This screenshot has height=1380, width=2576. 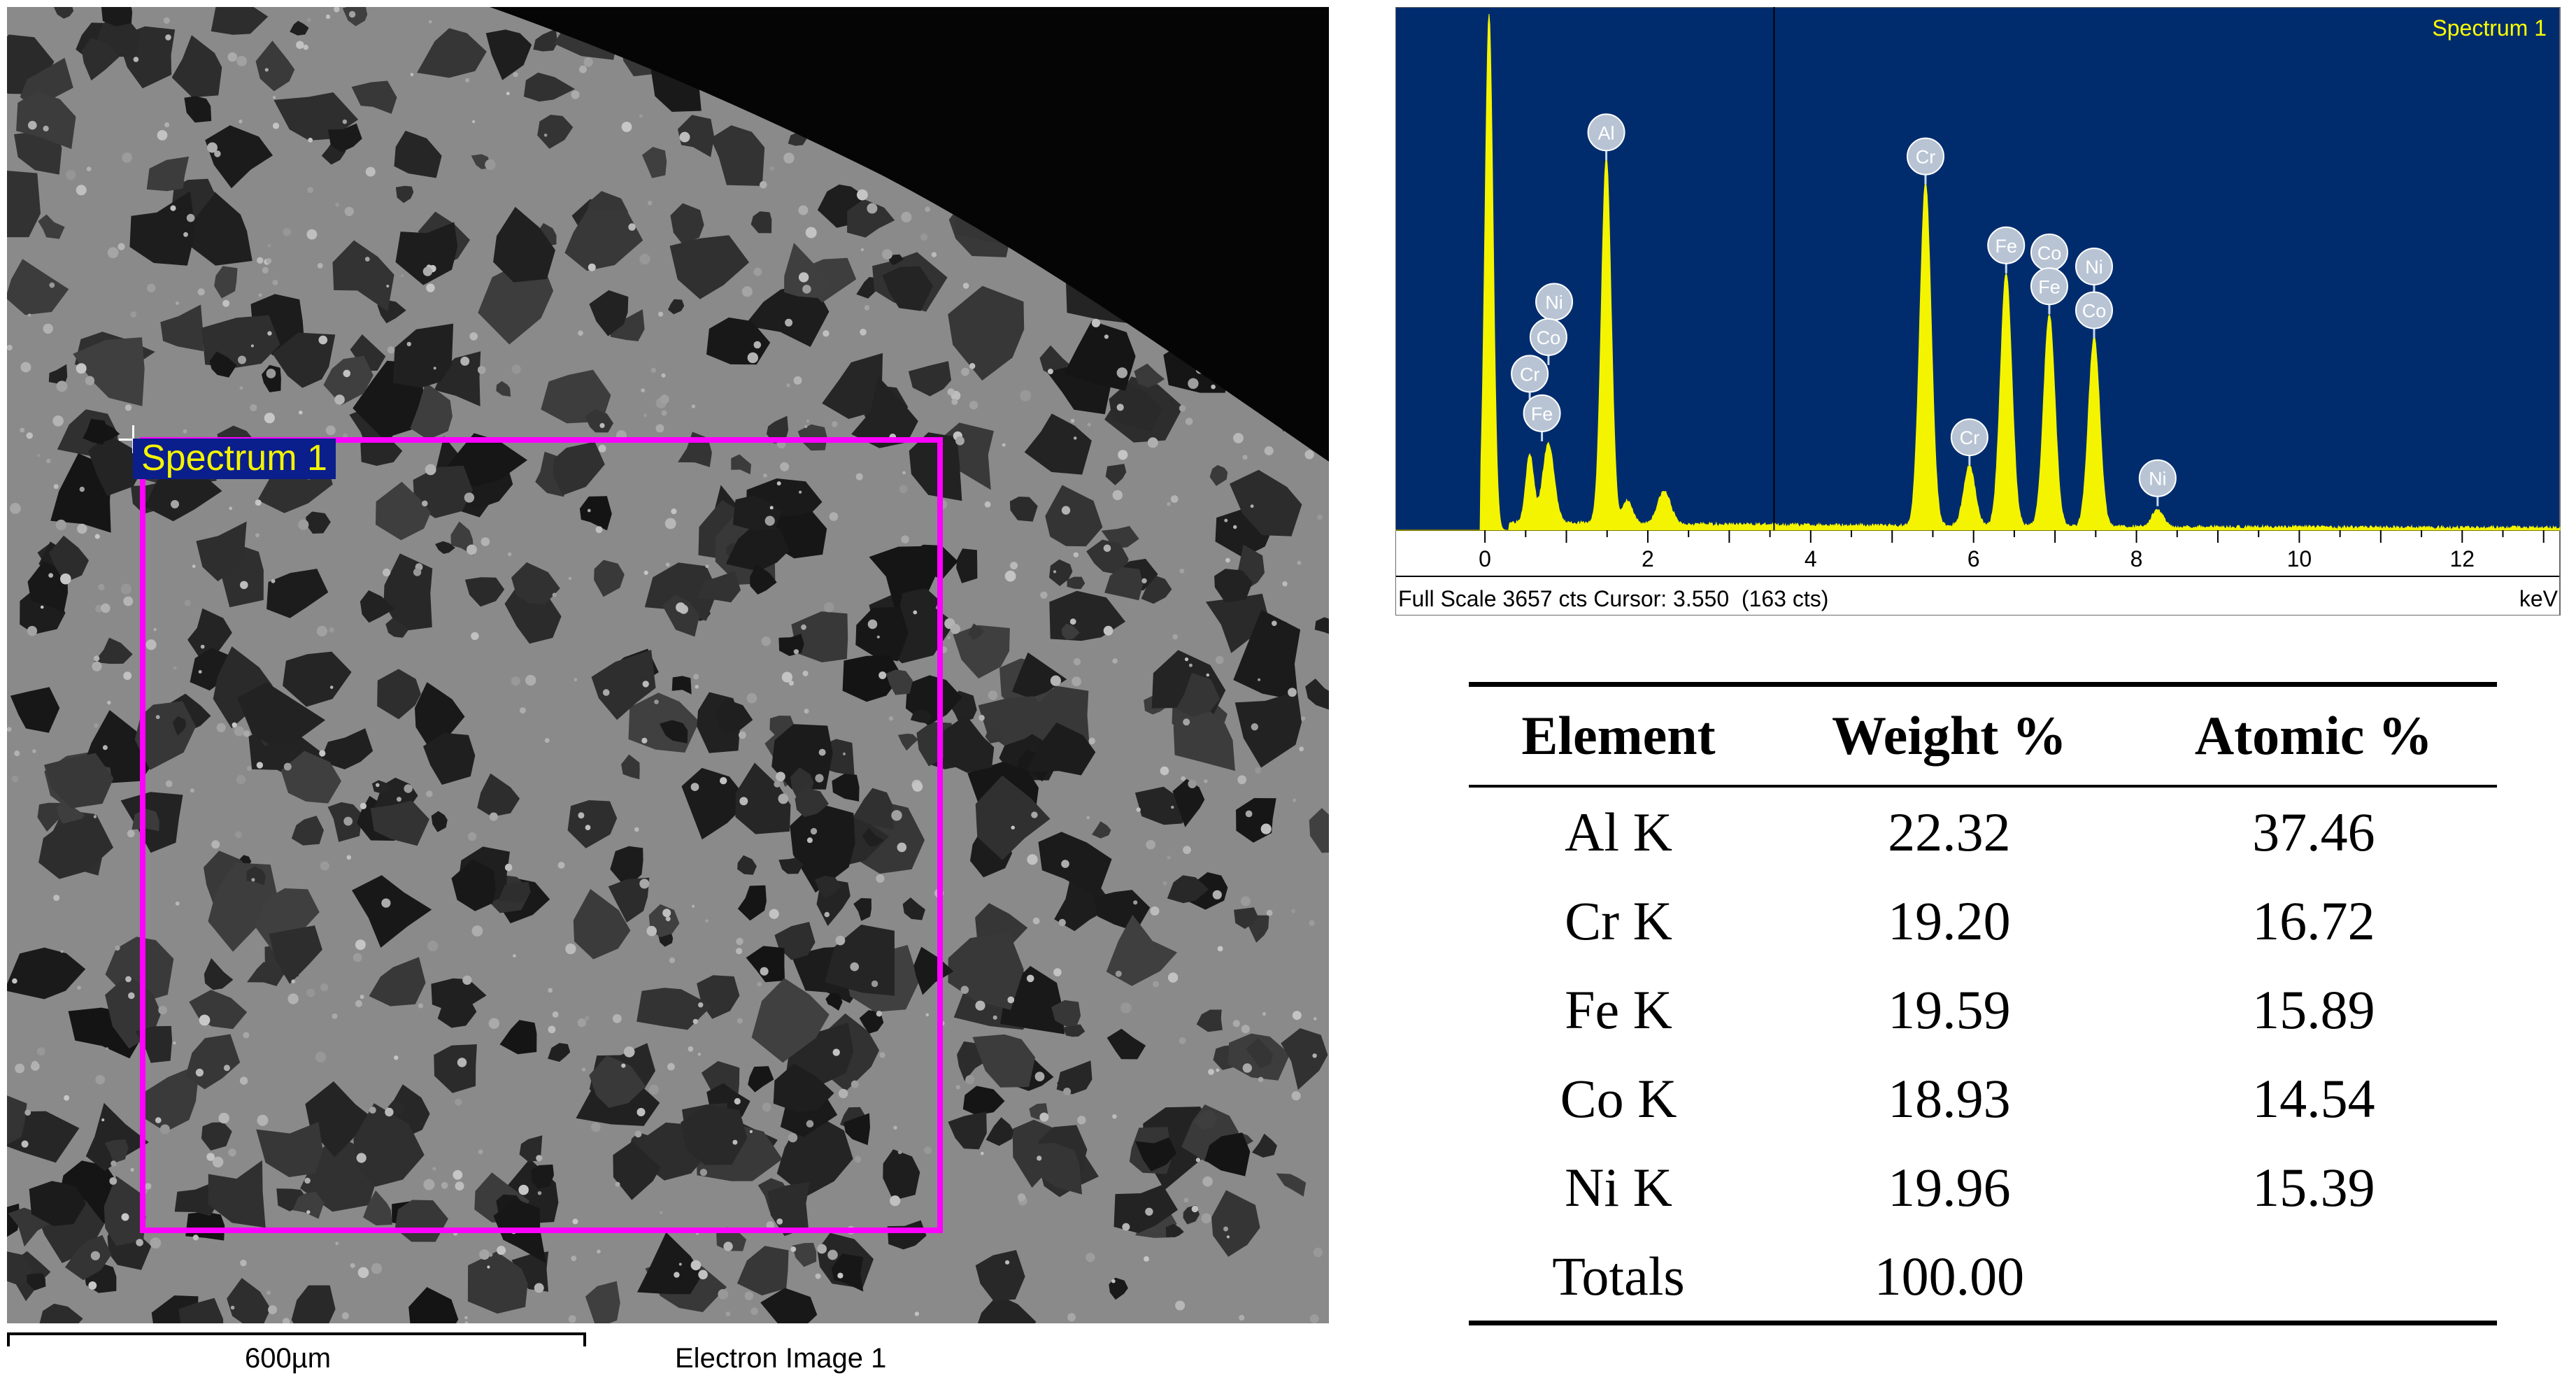 I want to click on cell-weight: 19.96, so click(x=1949, y=1187).